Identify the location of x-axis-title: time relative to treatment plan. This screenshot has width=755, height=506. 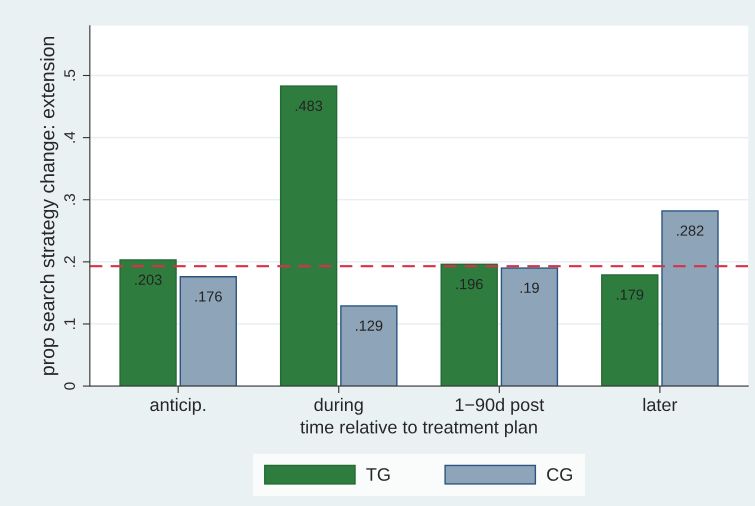
(418, 429).